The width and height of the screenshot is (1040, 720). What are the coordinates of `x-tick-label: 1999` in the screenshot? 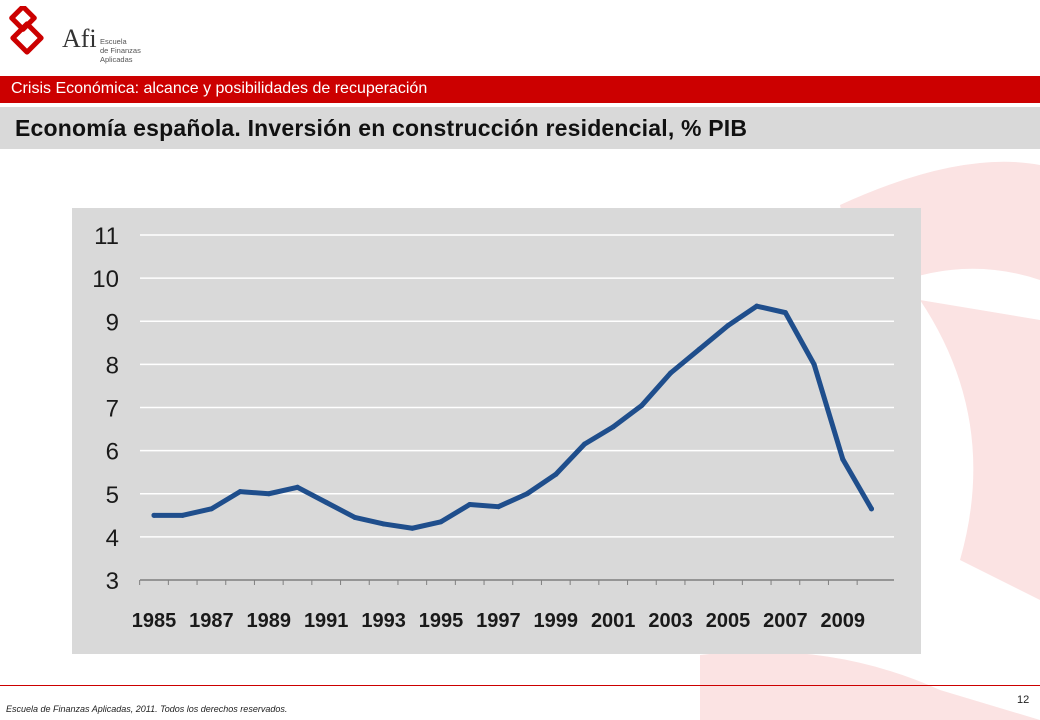 It's located at (556, 621).